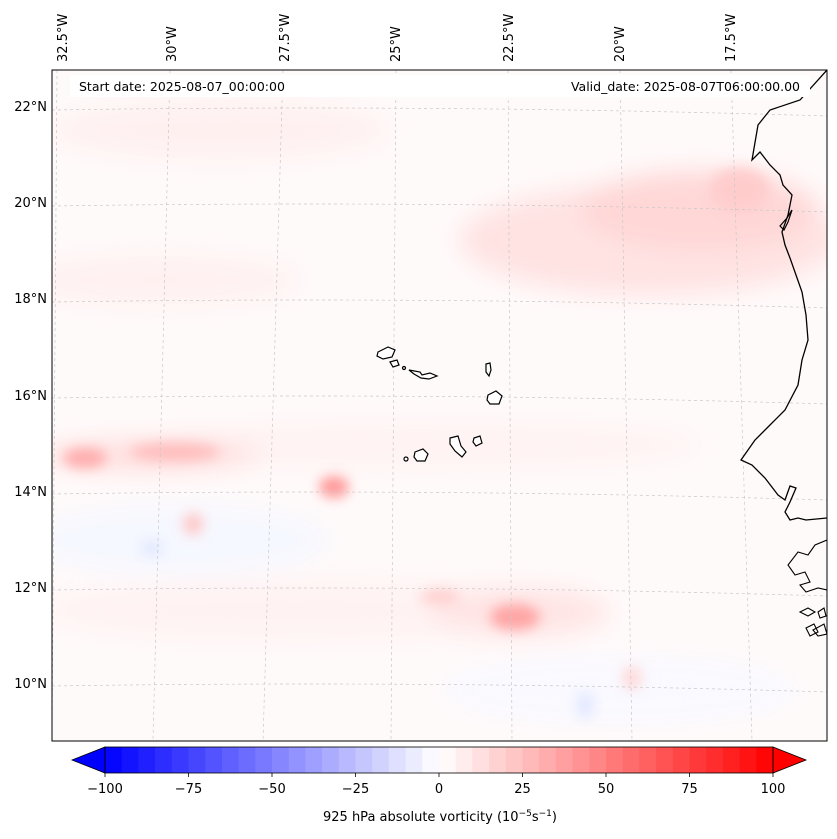 This screenshot has width=837, height=839. Describe the element at coordinates (439, 789) in the screenshot. I see `colorbar-tick-label: 0` at that location.